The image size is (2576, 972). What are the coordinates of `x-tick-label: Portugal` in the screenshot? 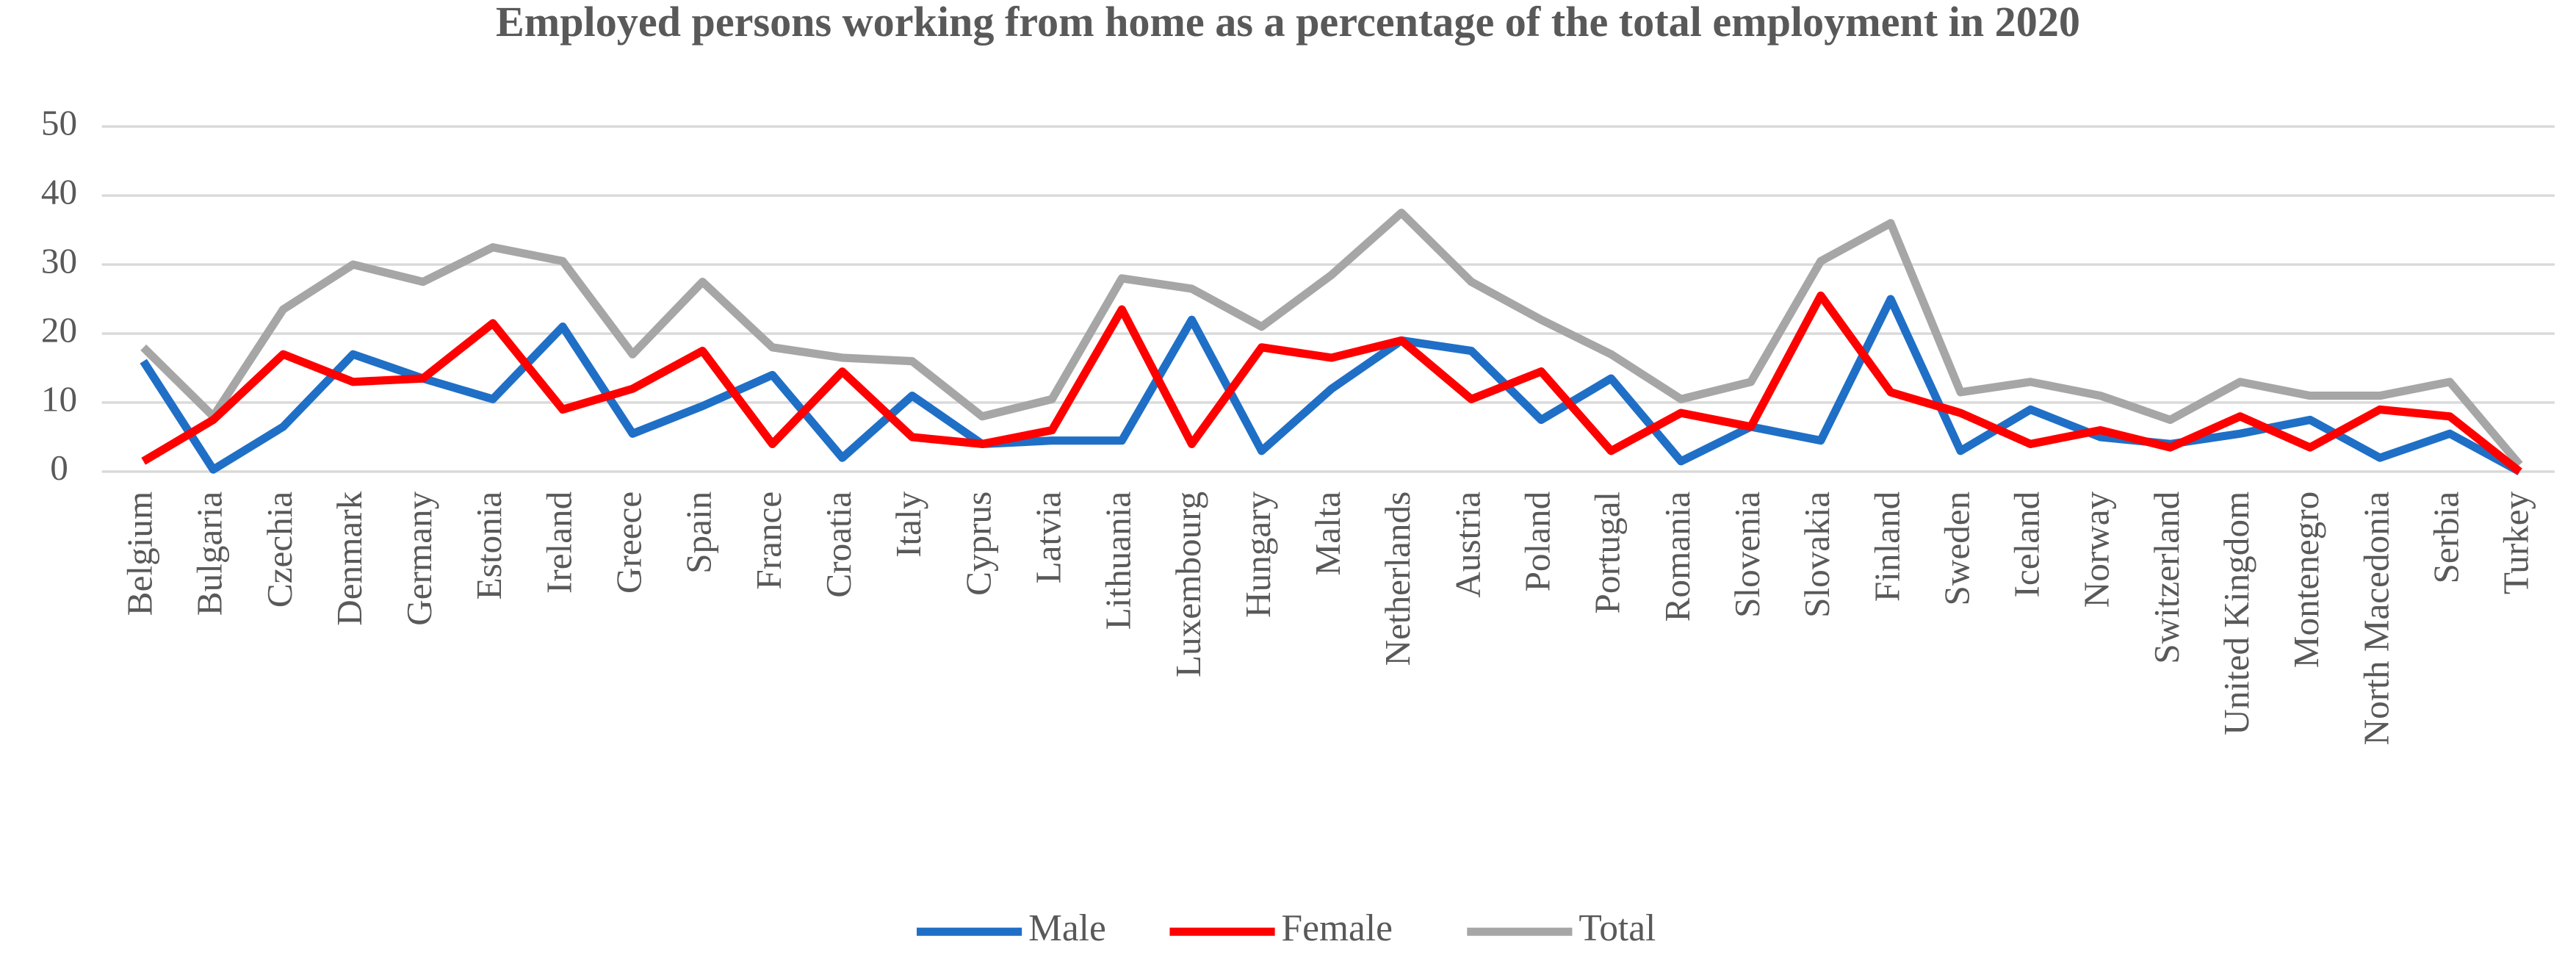 It's located at (1607, 553).